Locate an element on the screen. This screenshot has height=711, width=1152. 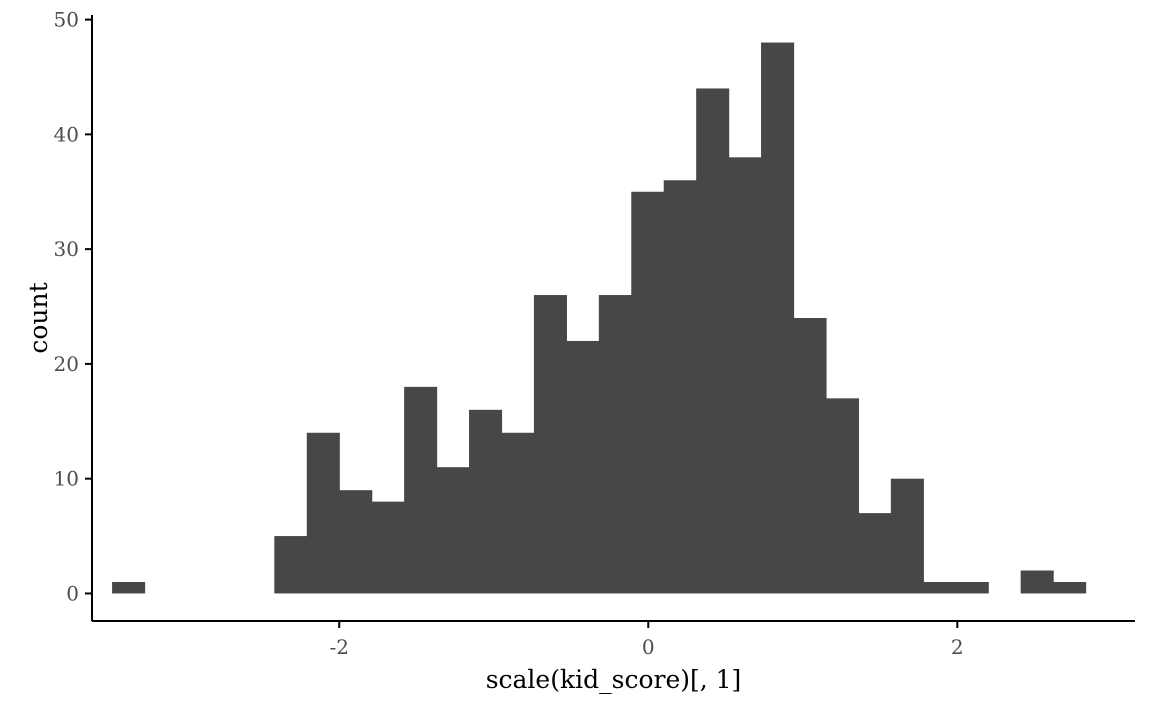
y-axis-title: count is located at coordinates (38, 317).